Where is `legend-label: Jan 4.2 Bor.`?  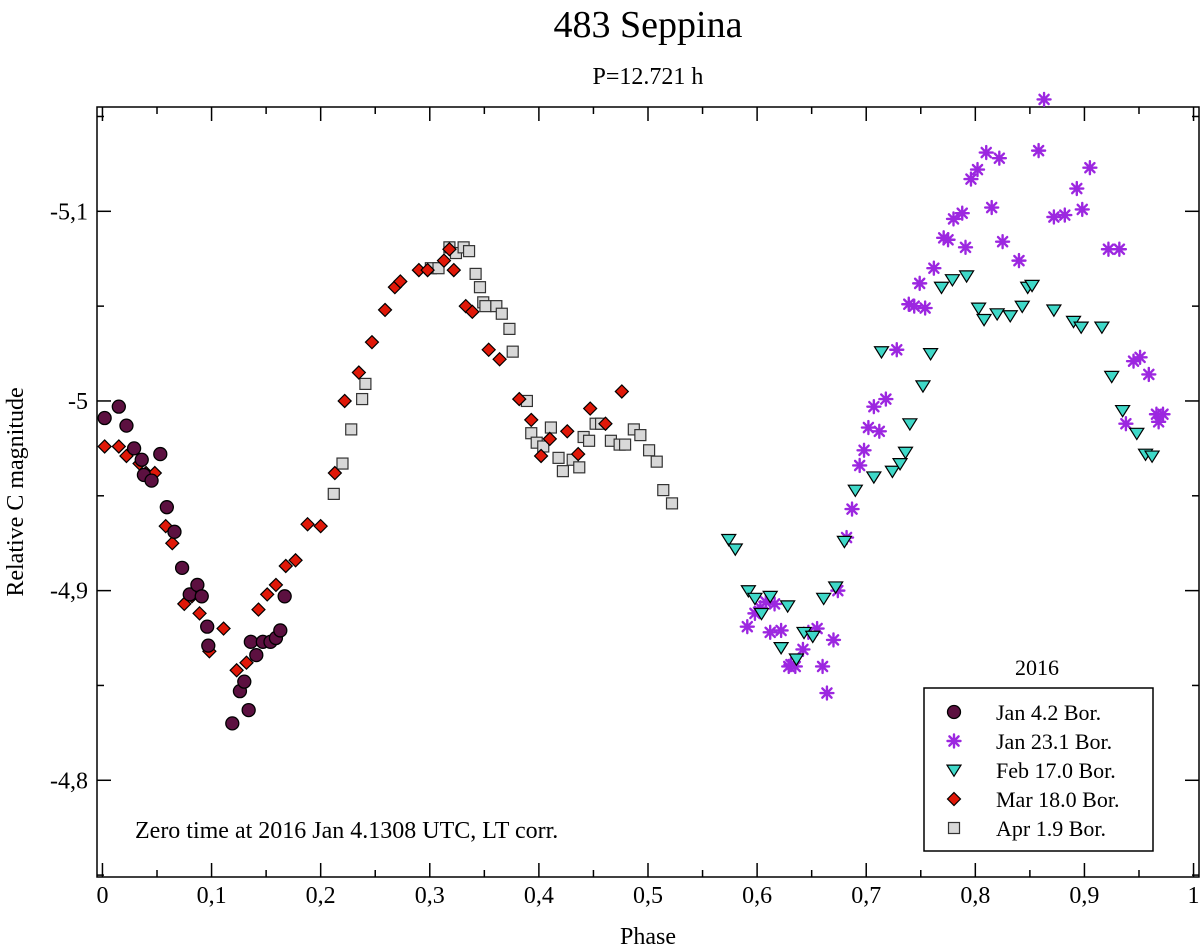 legend-label: Jan 4.2 Bor. is located at coordinates (1048, 712).